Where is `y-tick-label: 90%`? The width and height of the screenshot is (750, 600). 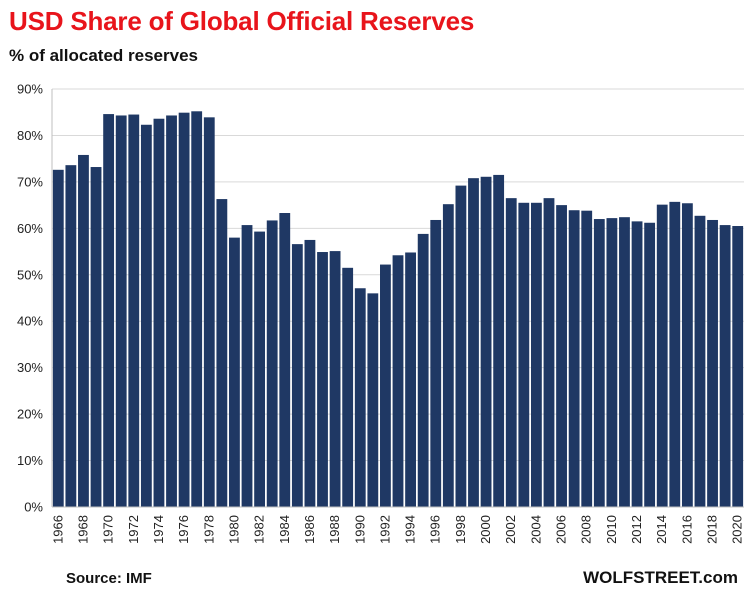 y-tick-label: 90% is located at coordinates (30, 89).